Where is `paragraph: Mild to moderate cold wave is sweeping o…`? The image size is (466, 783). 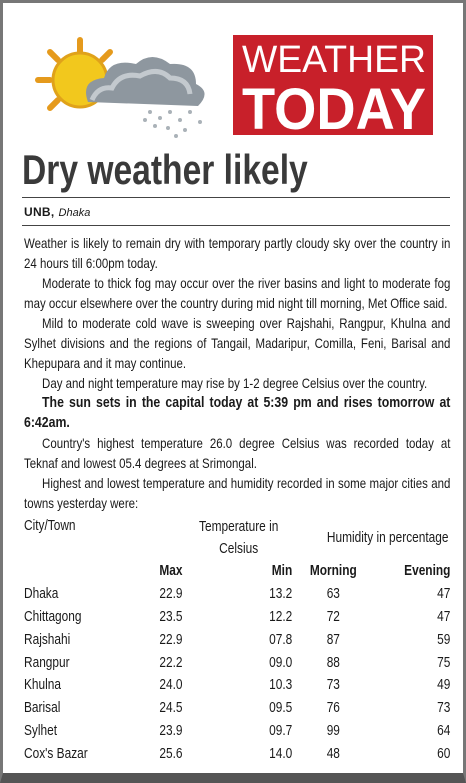 paragraph: Mild to moderate cold wave is sweeping o… is located at coordinates (237, 343).